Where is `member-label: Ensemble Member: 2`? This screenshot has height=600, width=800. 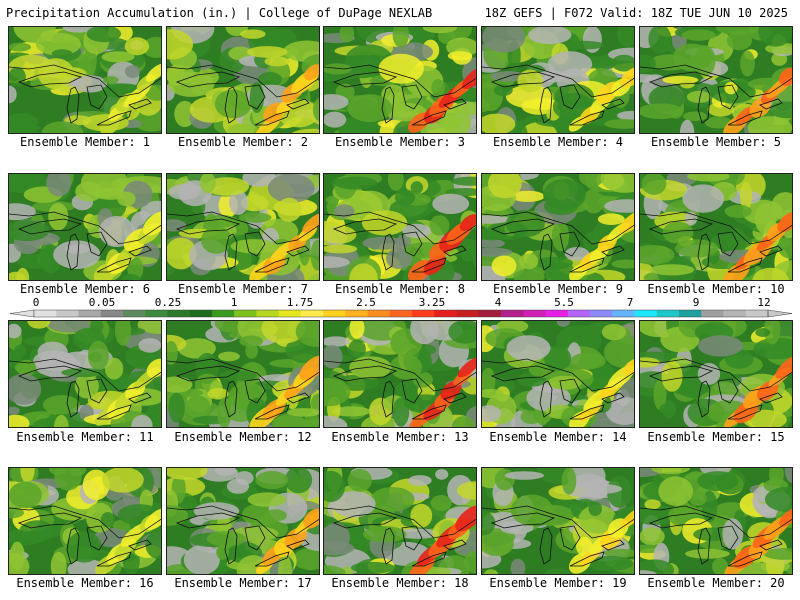
member-label: Ensemble Member: 2 is located at coordinates (243, 142).